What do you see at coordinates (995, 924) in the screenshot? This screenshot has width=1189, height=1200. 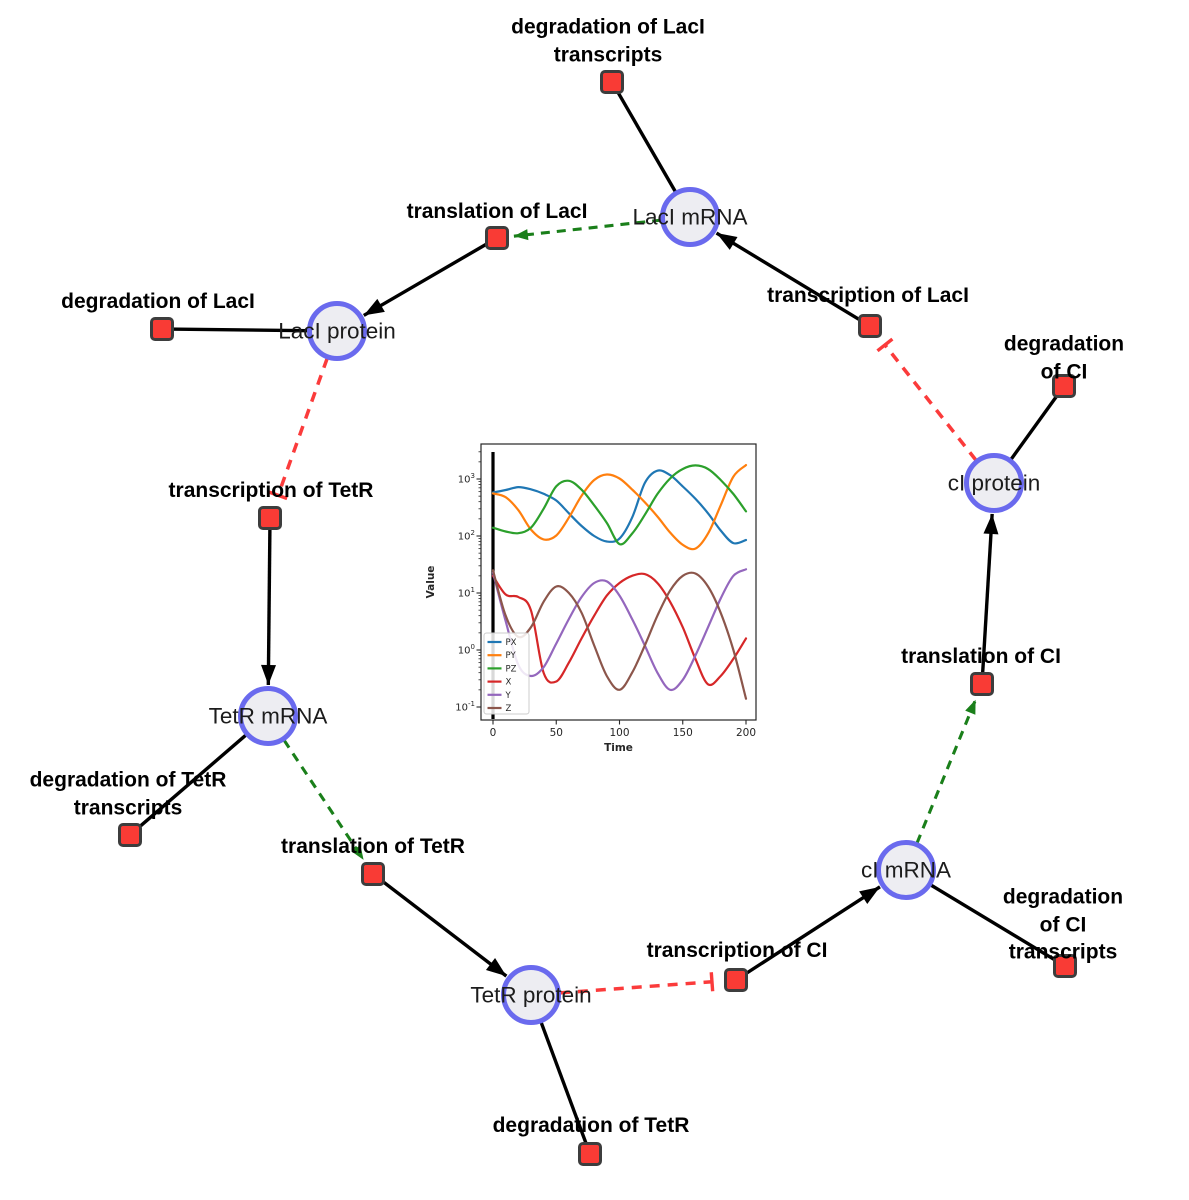 I see `edge-consumption-ci_mrna-deg_ci_tx` at bounding box center [995, 924].